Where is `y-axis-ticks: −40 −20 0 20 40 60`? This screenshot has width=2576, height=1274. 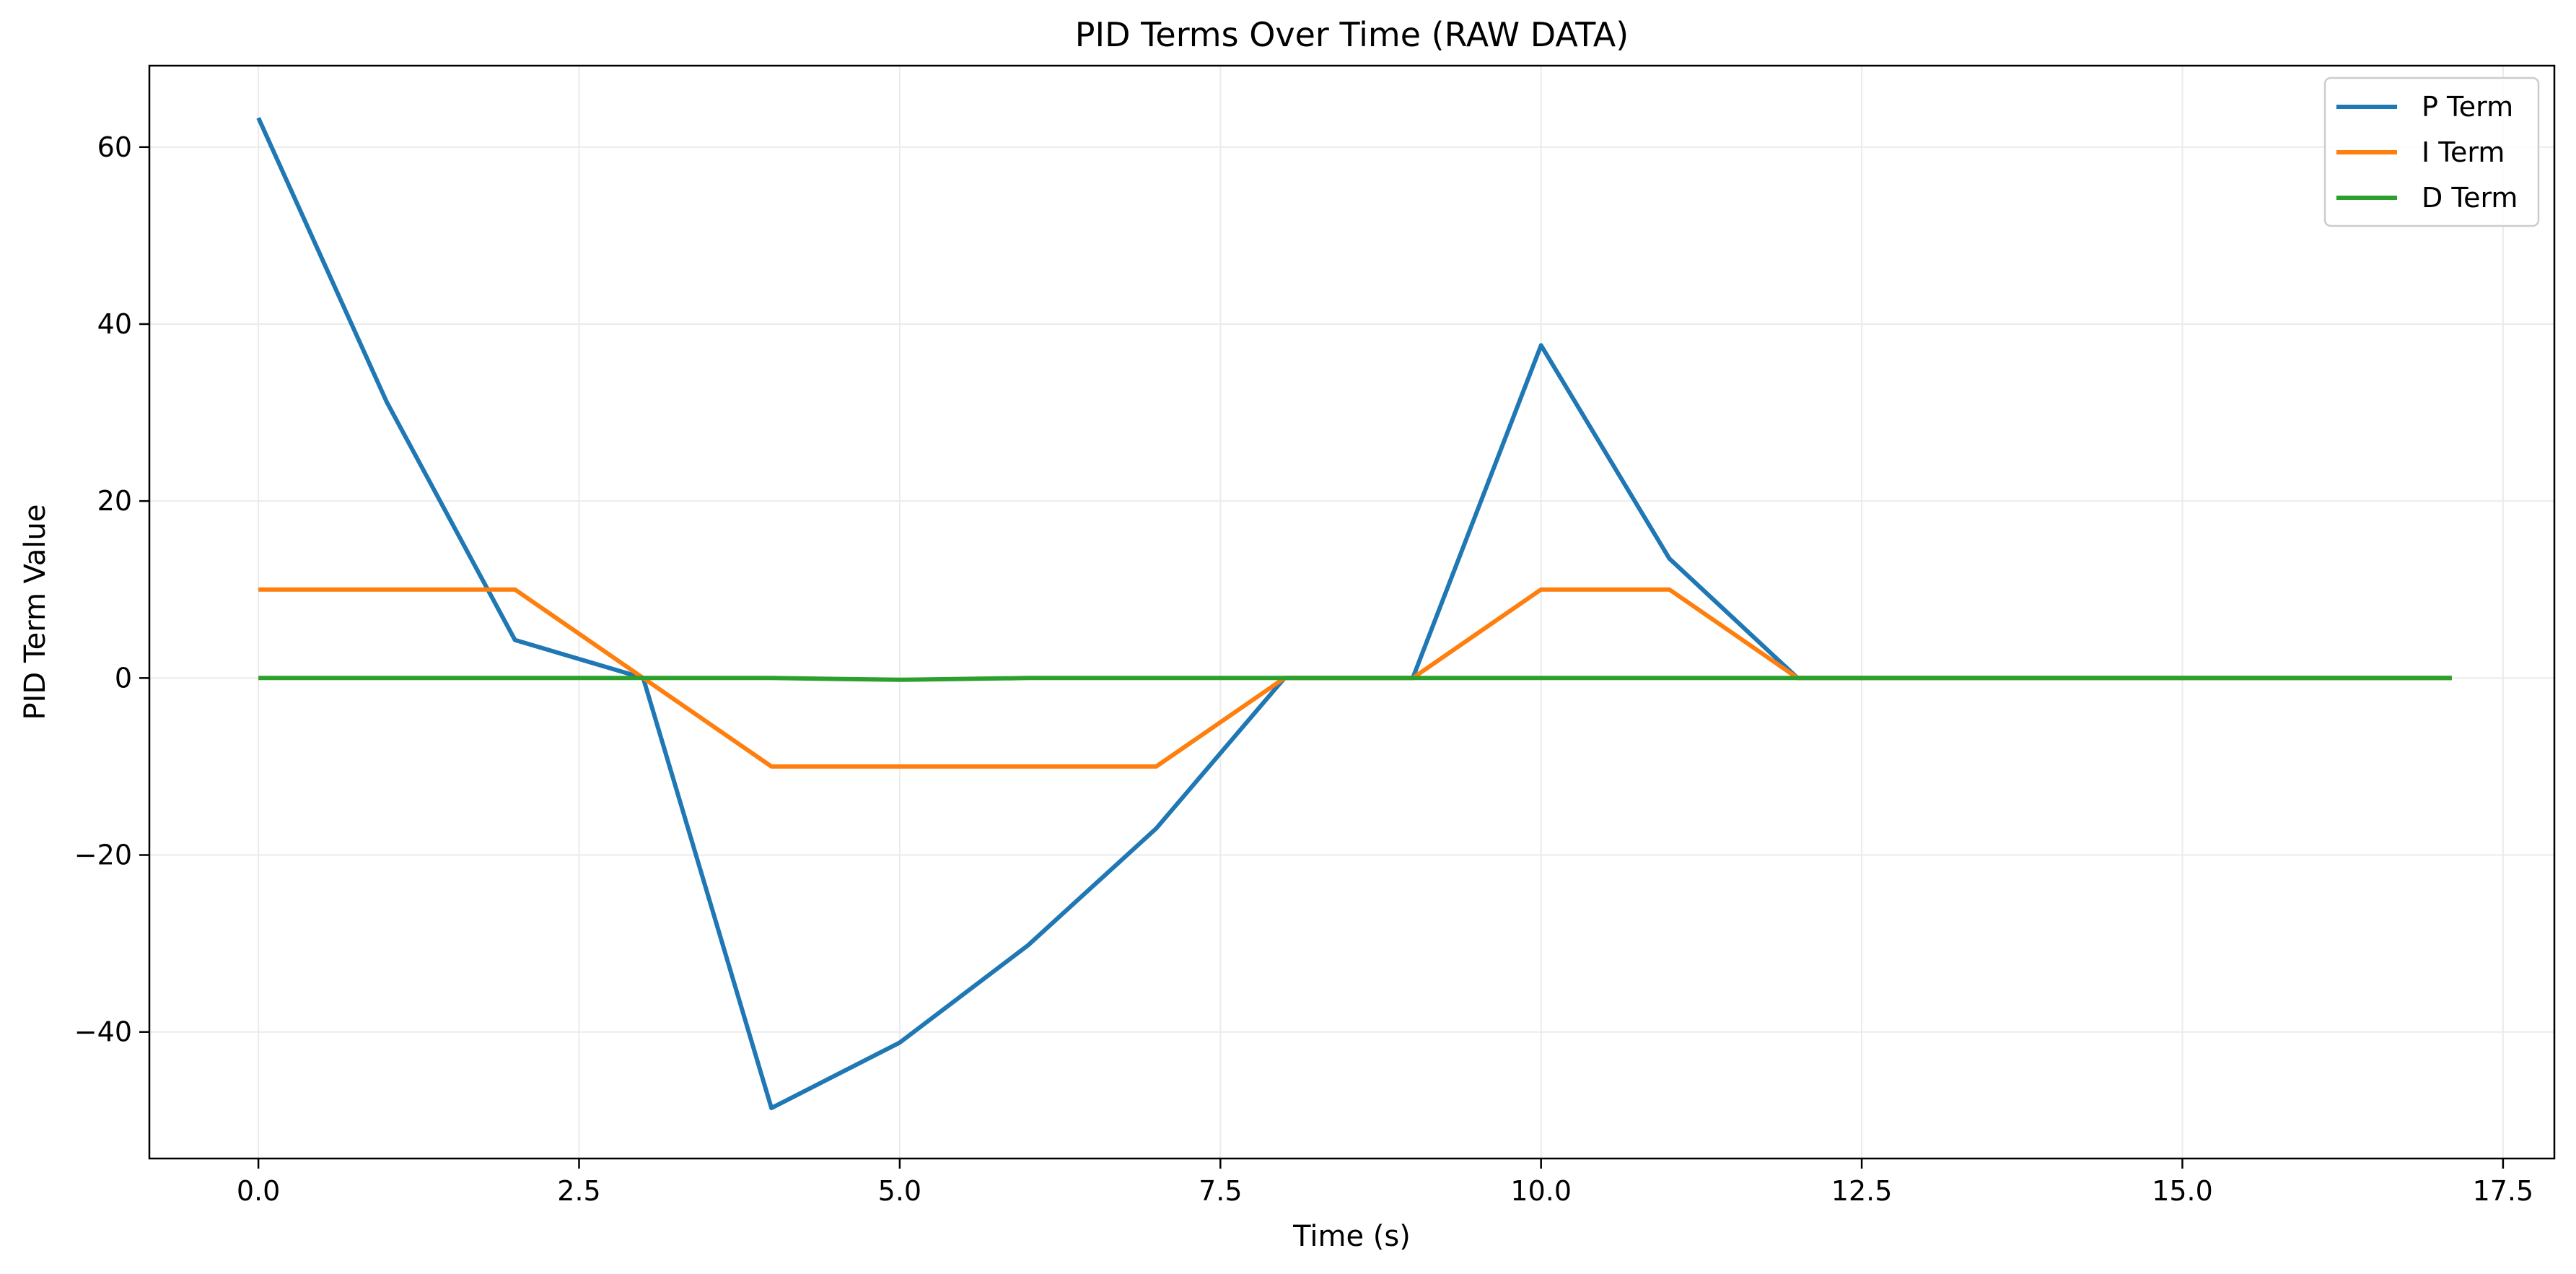 y-axis-ticks: −40 −20 0 20 40 60 is located at coordinates (111, 589).